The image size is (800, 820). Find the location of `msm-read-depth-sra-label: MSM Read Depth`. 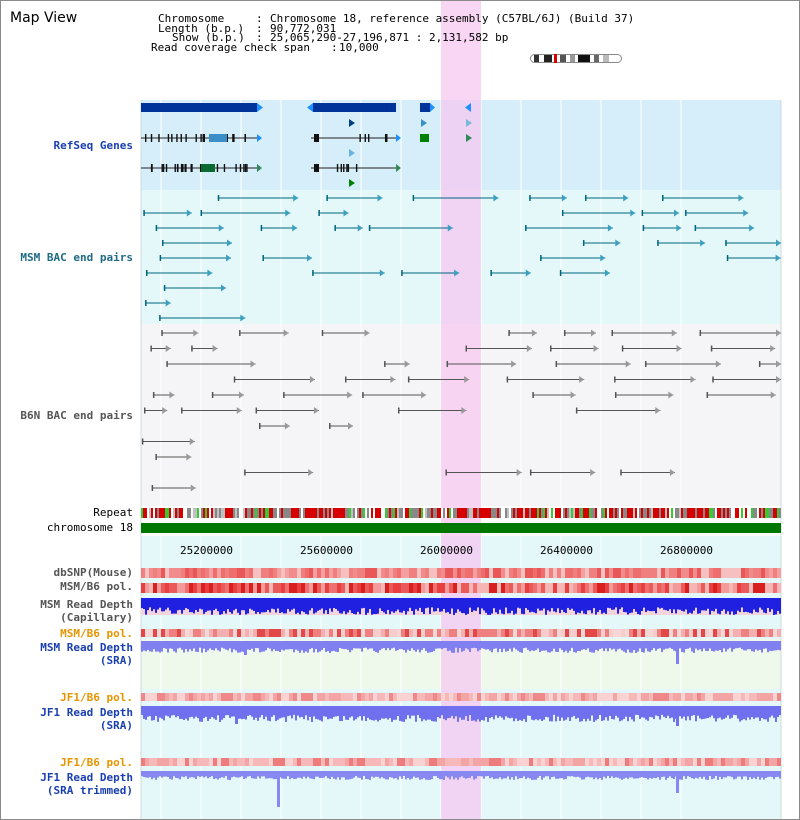

msm-read-depth-sra-label: MSM Read Depth is located at coordinates (86, 647).